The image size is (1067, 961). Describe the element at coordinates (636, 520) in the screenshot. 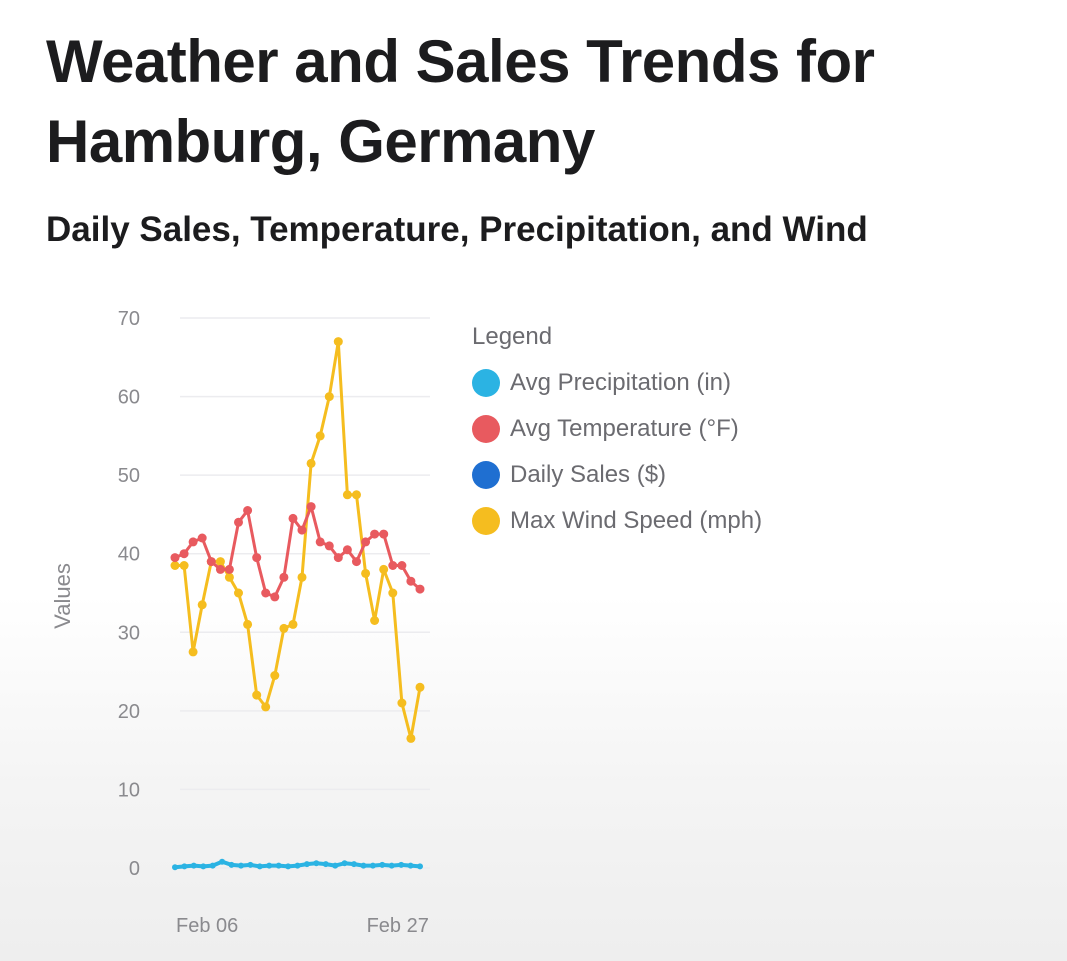

I see `legend-label: Max Wind Speed (mph)` at that location.